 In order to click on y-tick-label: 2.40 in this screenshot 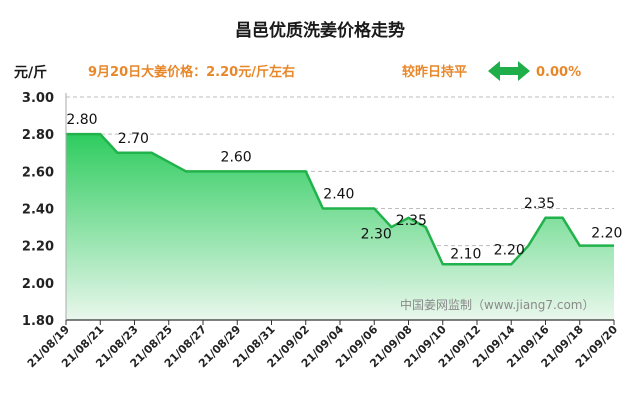, I will do `click(38, 210)`.